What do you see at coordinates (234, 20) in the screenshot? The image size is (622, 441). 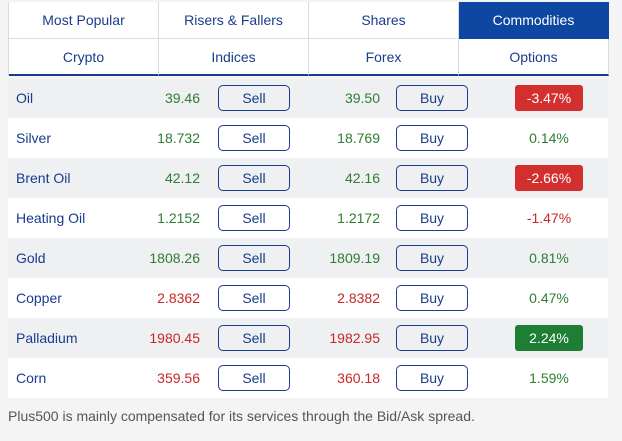 I see `tab-risers-fallers: Risers & Fallers` at bounding box center [234, 20].